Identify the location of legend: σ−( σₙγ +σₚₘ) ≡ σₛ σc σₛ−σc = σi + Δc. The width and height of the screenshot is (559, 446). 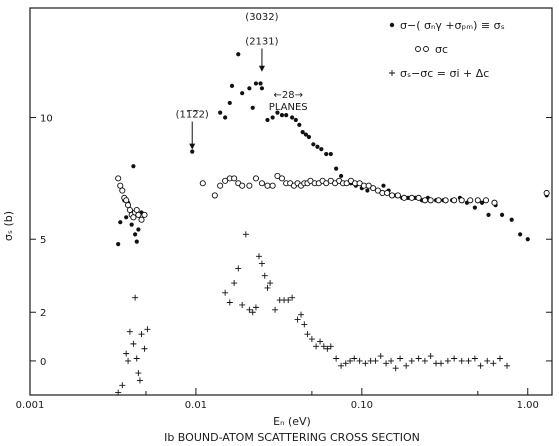
(447, 49).